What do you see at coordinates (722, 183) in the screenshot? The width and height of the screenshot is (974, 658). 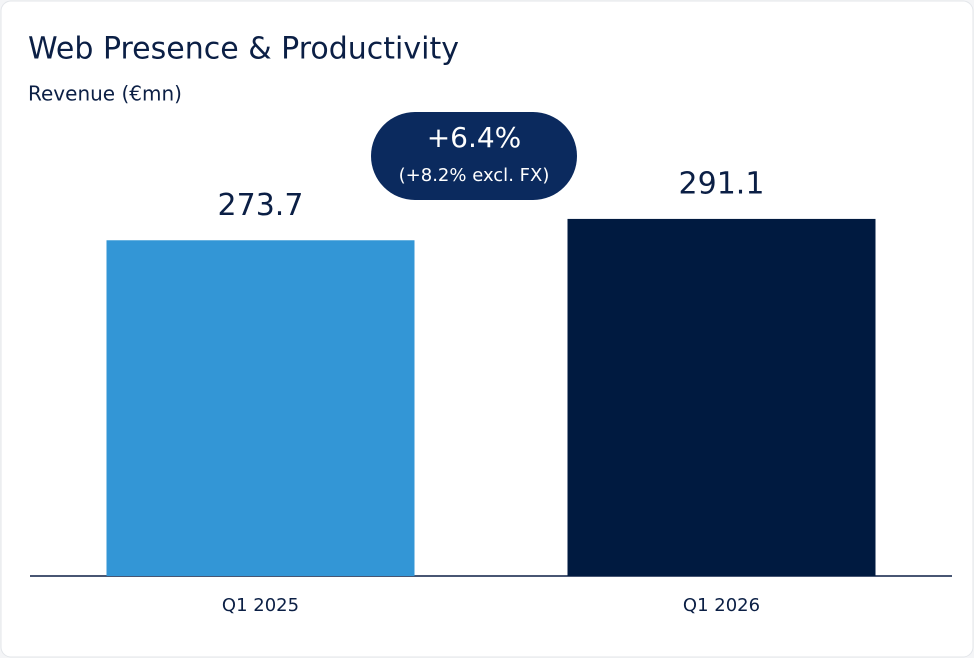 I see `value-label: 291.1` at bounding box center [722, 183].